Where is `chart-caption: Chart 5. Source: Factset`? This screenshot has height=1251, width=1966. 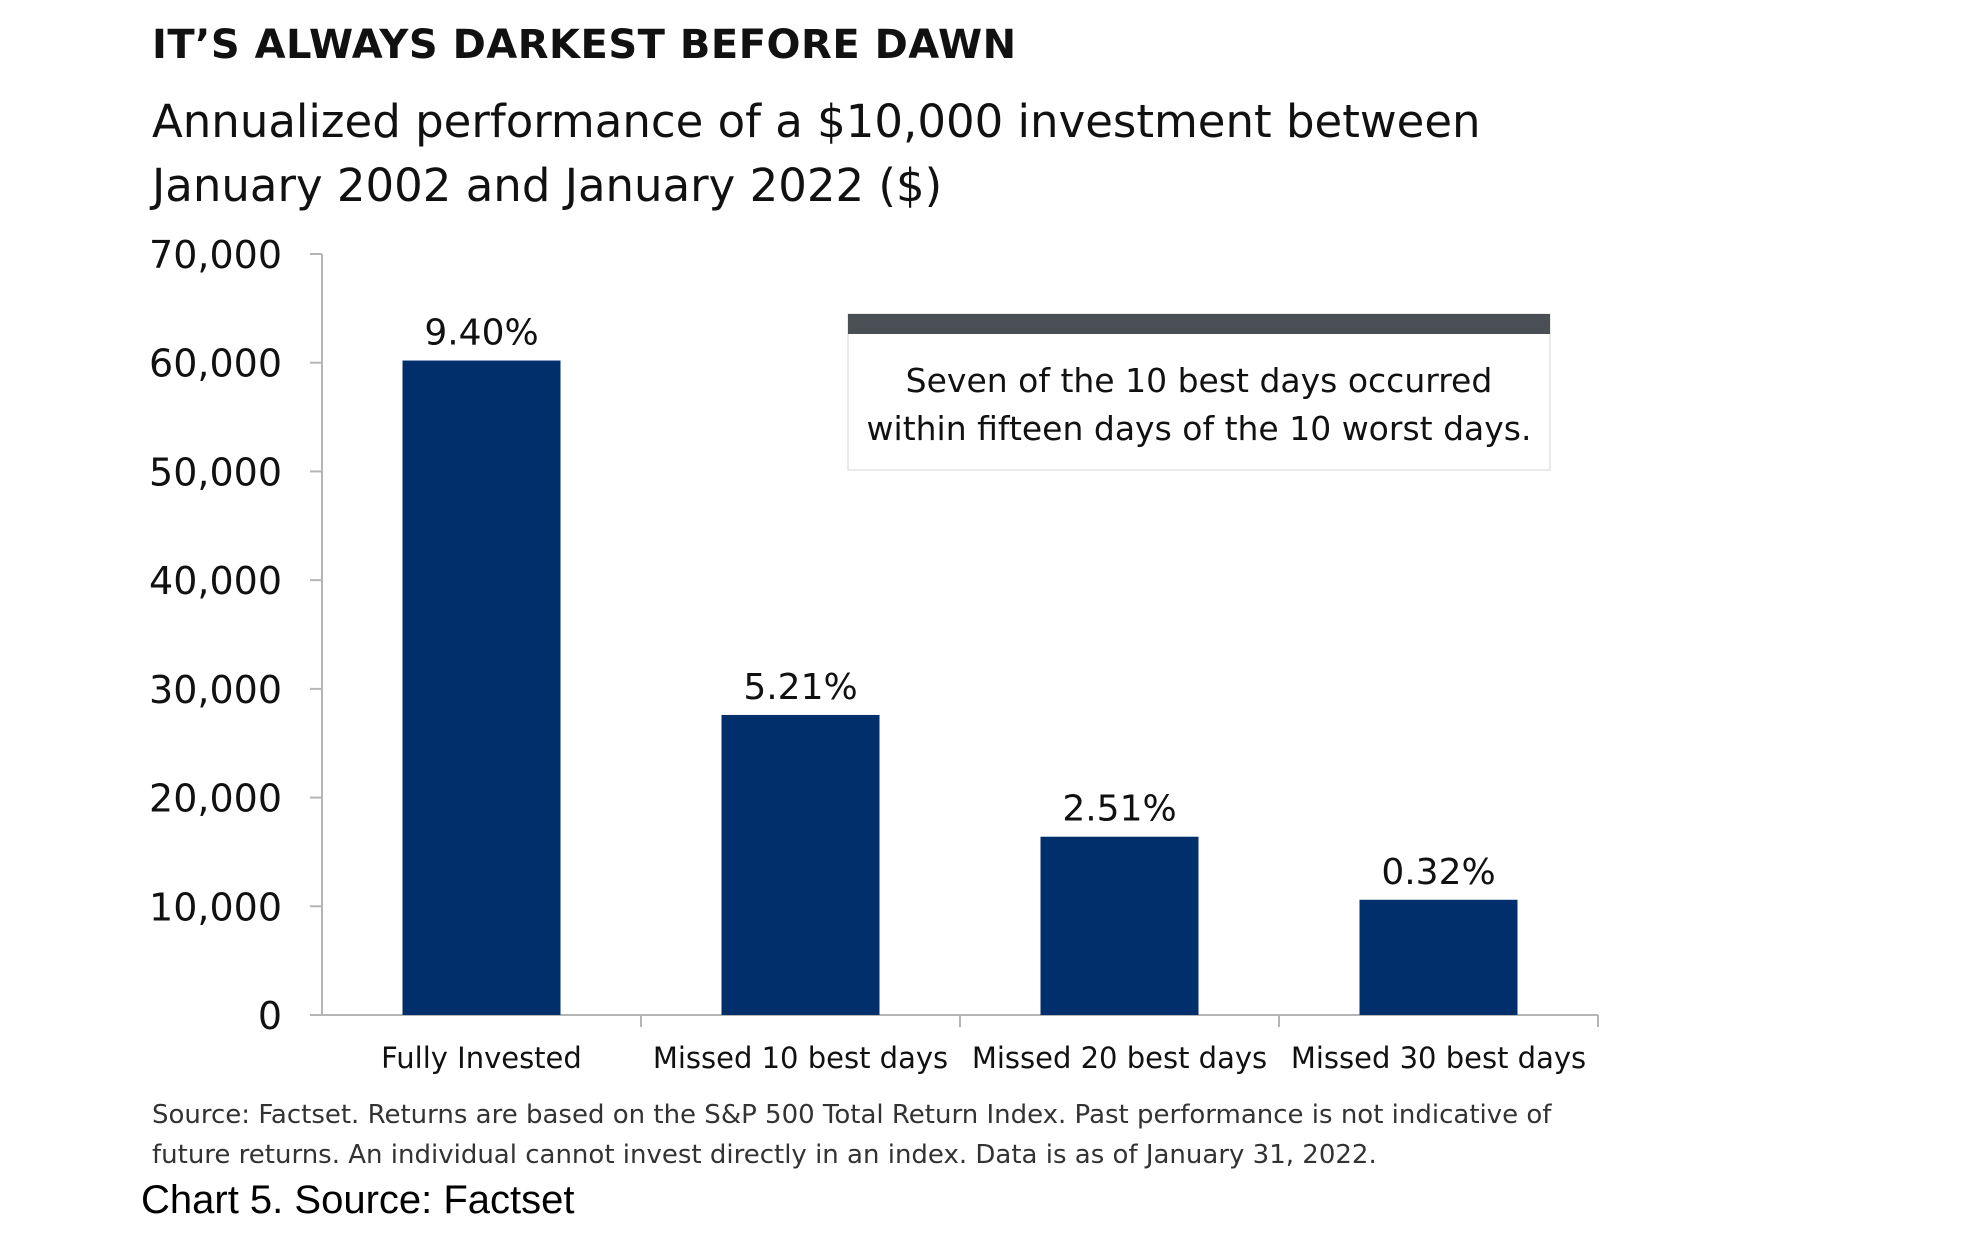
chart-caption: Chart 5. Source: Factset is located at coordinates (358, 1200).